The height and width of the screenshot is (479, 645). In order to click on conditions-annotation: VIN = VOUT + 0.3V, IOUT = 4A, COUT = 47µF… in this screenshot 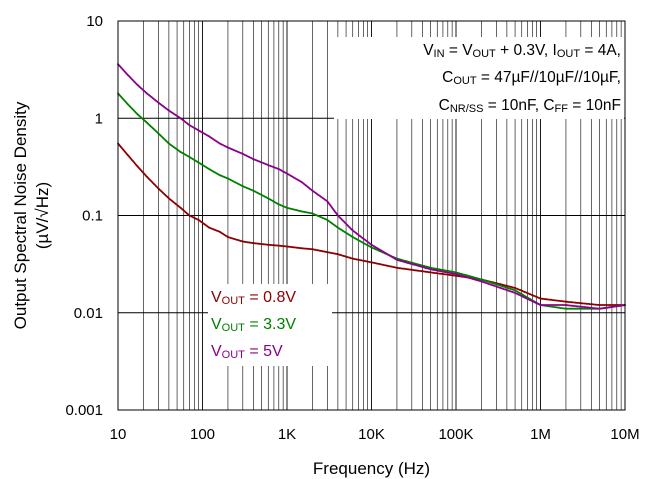, I will do `click(522, 78)`.